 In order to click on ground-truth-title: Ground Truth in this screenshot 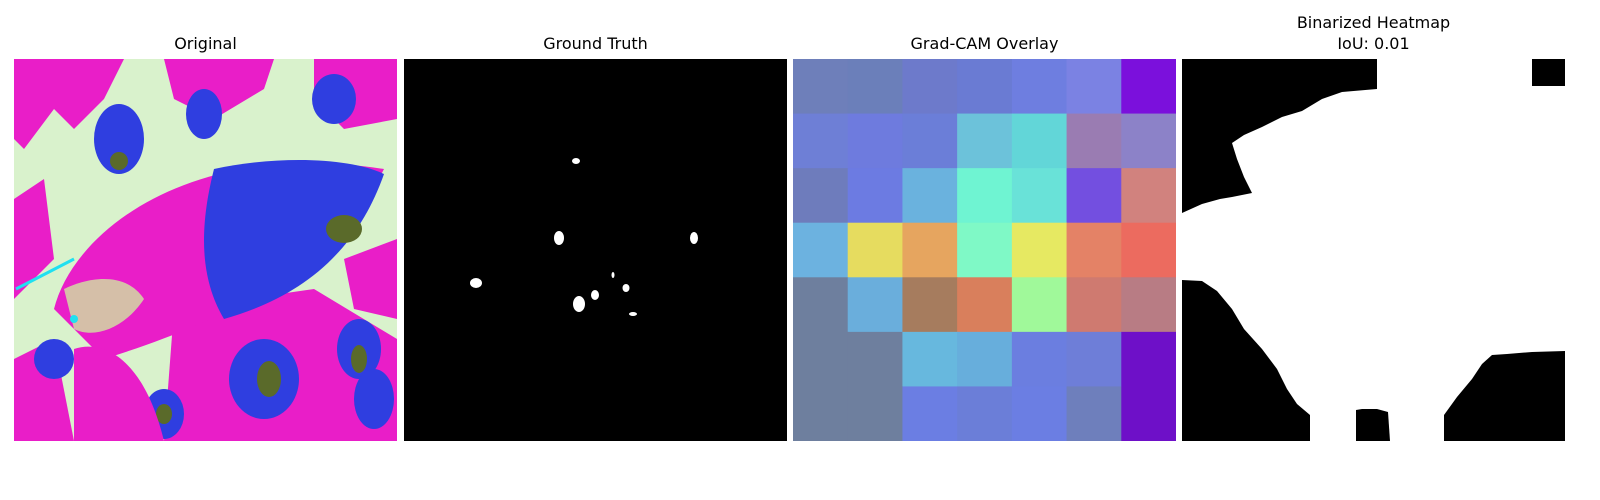, I will do `click(595, 43)`.